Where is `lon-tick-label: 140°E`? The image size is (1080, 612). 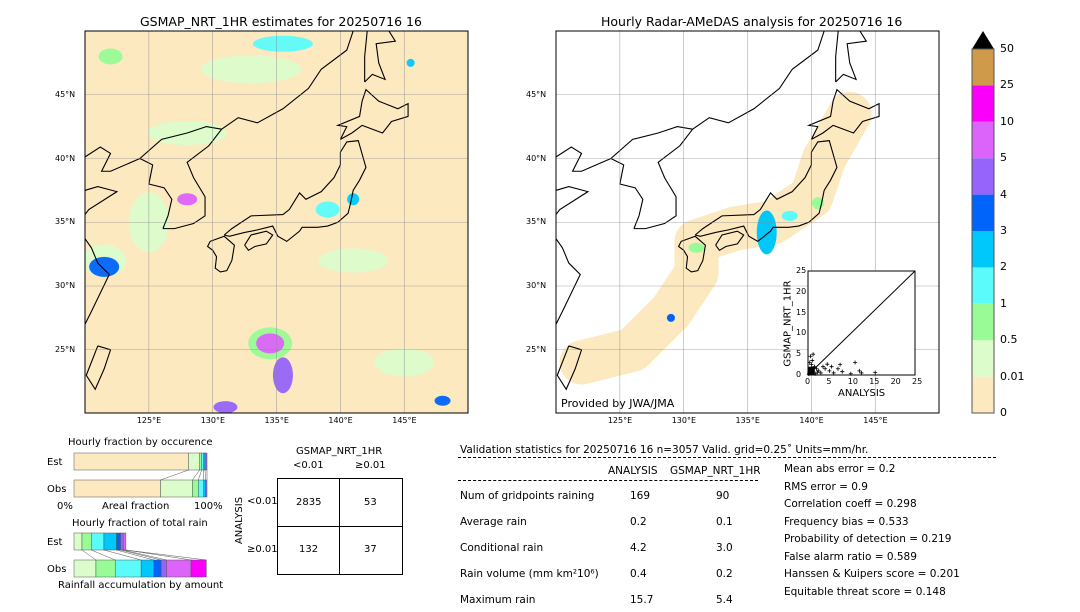 lon-tick-label: 140°E is located at coordinates (340, 420).